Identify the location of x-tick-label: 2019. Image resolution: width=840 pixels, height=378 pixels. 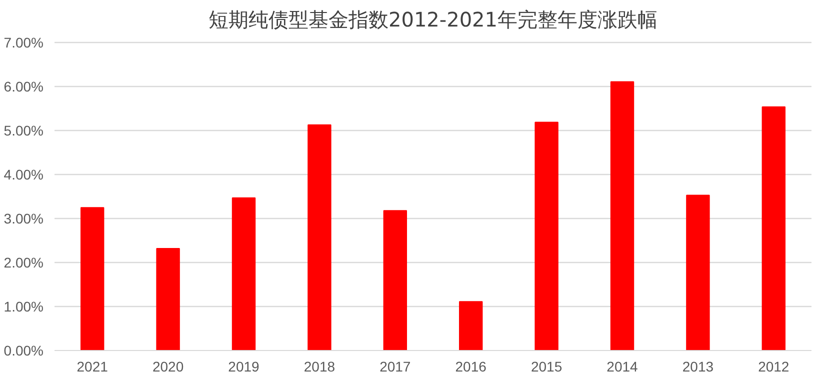
(244, 366).